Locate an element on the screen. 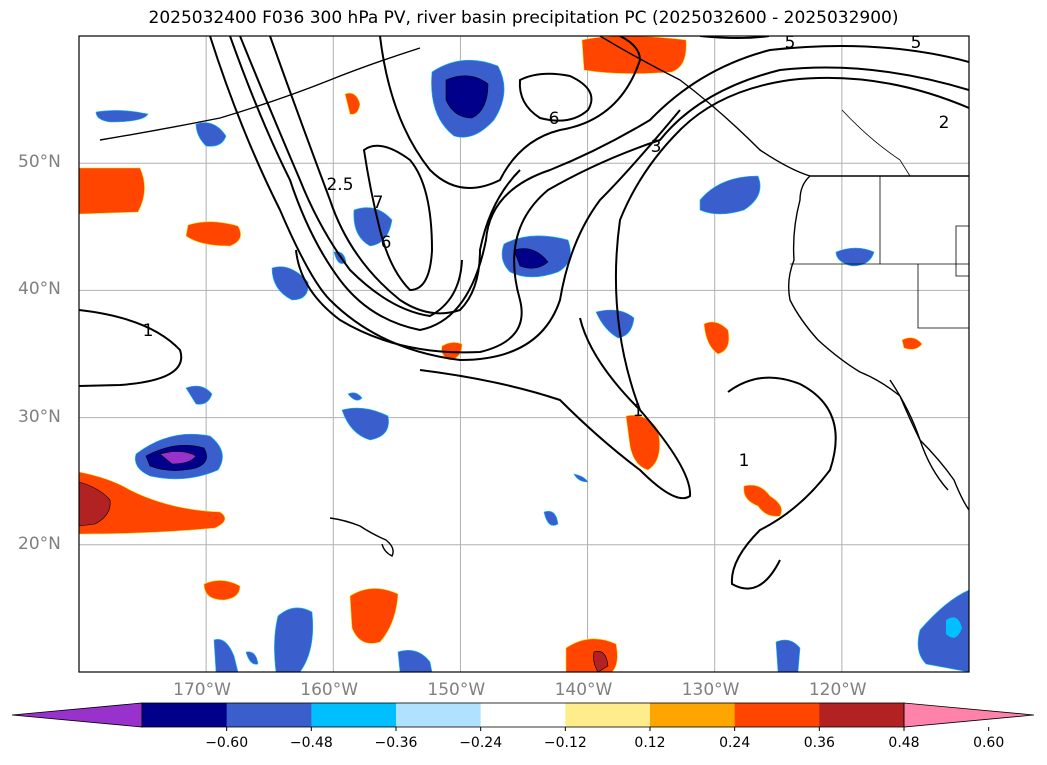  colorbar-tick-label: 0.60 is located at coordinates (989, 743).